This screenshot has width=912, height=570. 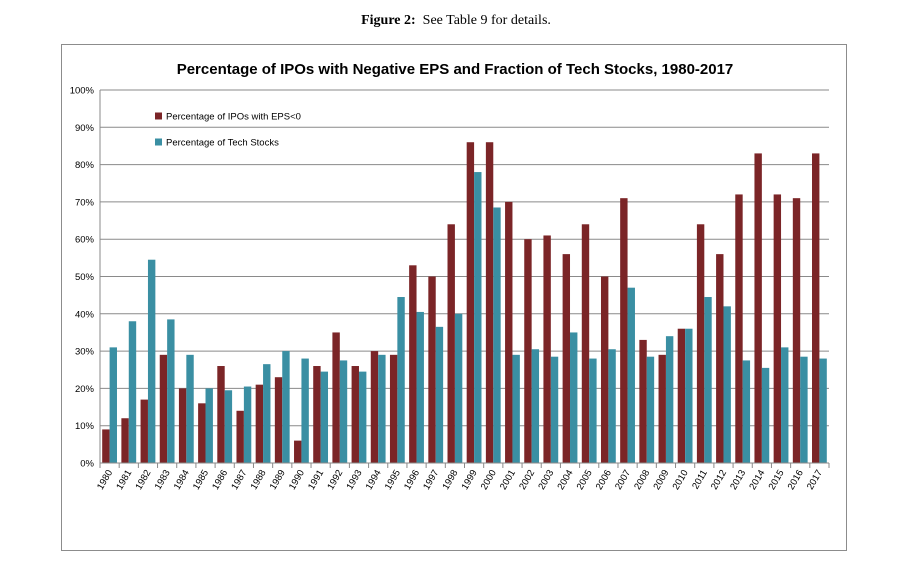 What do you see at coordinates (374, 480) in the screenshot?
I see `x-tick-label: 1994` at bounding box center [374, 480].